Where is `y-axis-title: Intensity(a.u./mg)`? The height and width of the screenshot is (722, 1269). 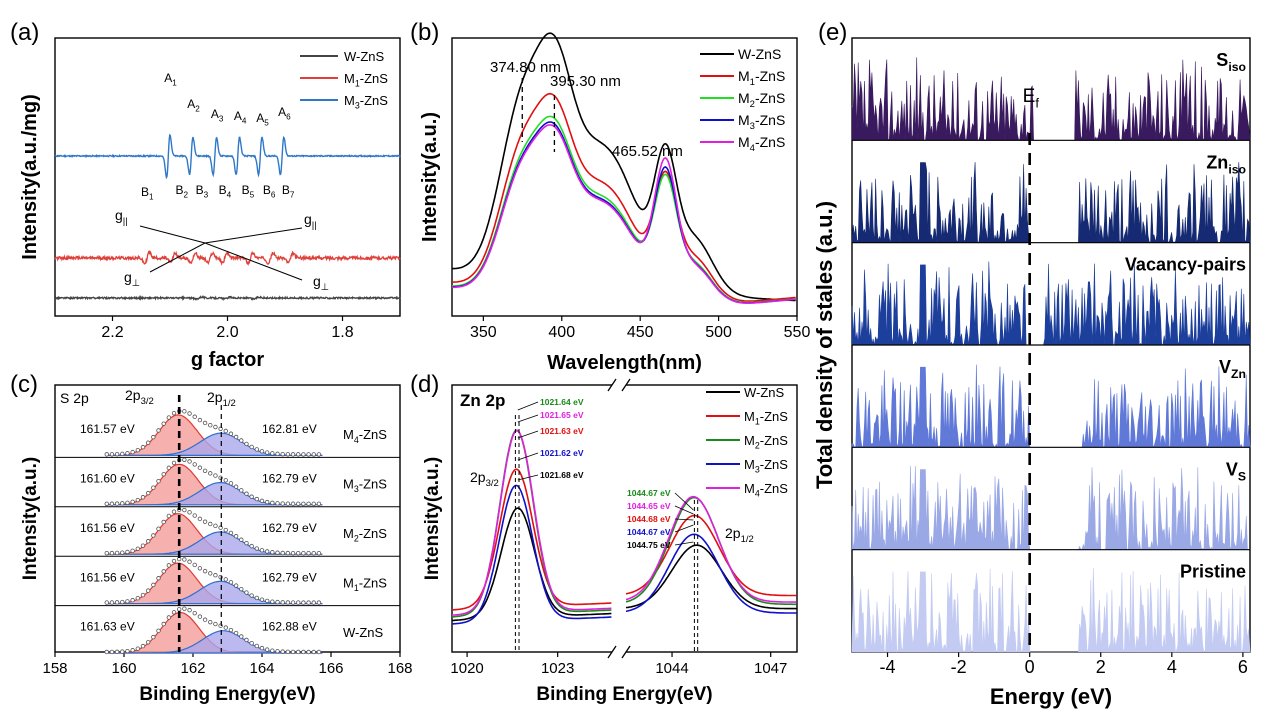 y-axis-title: Intensity(a.u./mg) is located at coordinates (30, 177).